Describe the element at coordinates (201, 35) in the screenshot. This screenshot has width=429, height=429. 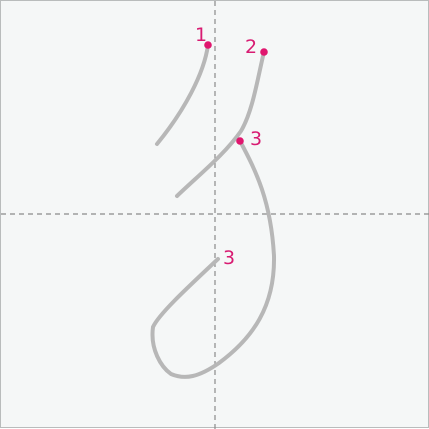
I see `stroke-number-1: 1` at that location.